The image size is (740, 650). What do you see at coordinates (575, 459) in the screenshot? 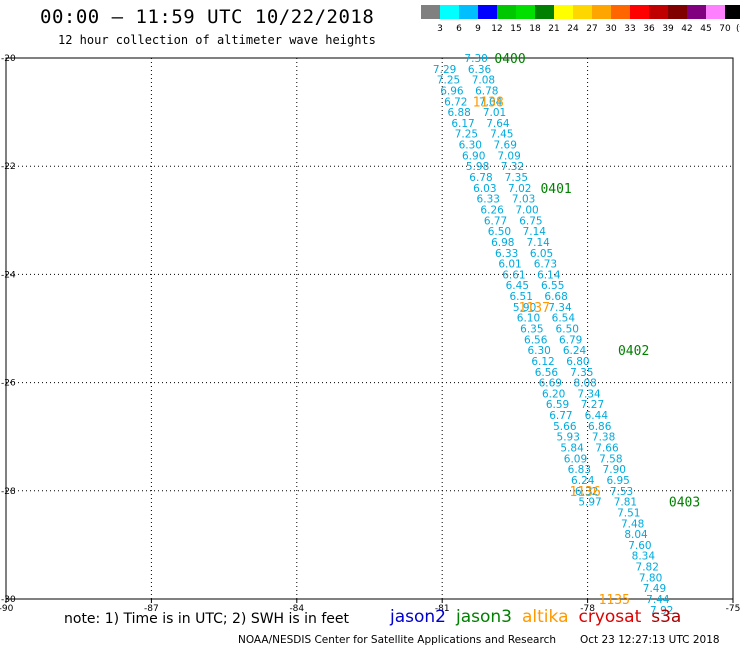
I see `swh-value-label: 6.09` at bounding box center [575, 459].